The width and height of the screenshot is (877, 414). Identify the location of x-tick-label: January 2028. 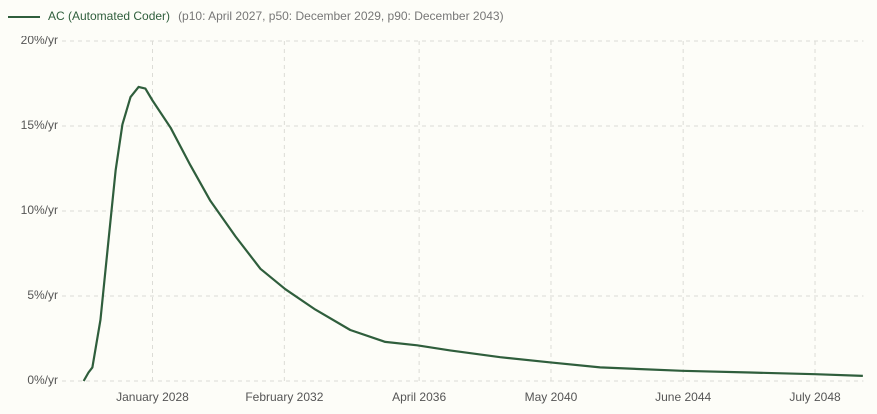
(152, 397).